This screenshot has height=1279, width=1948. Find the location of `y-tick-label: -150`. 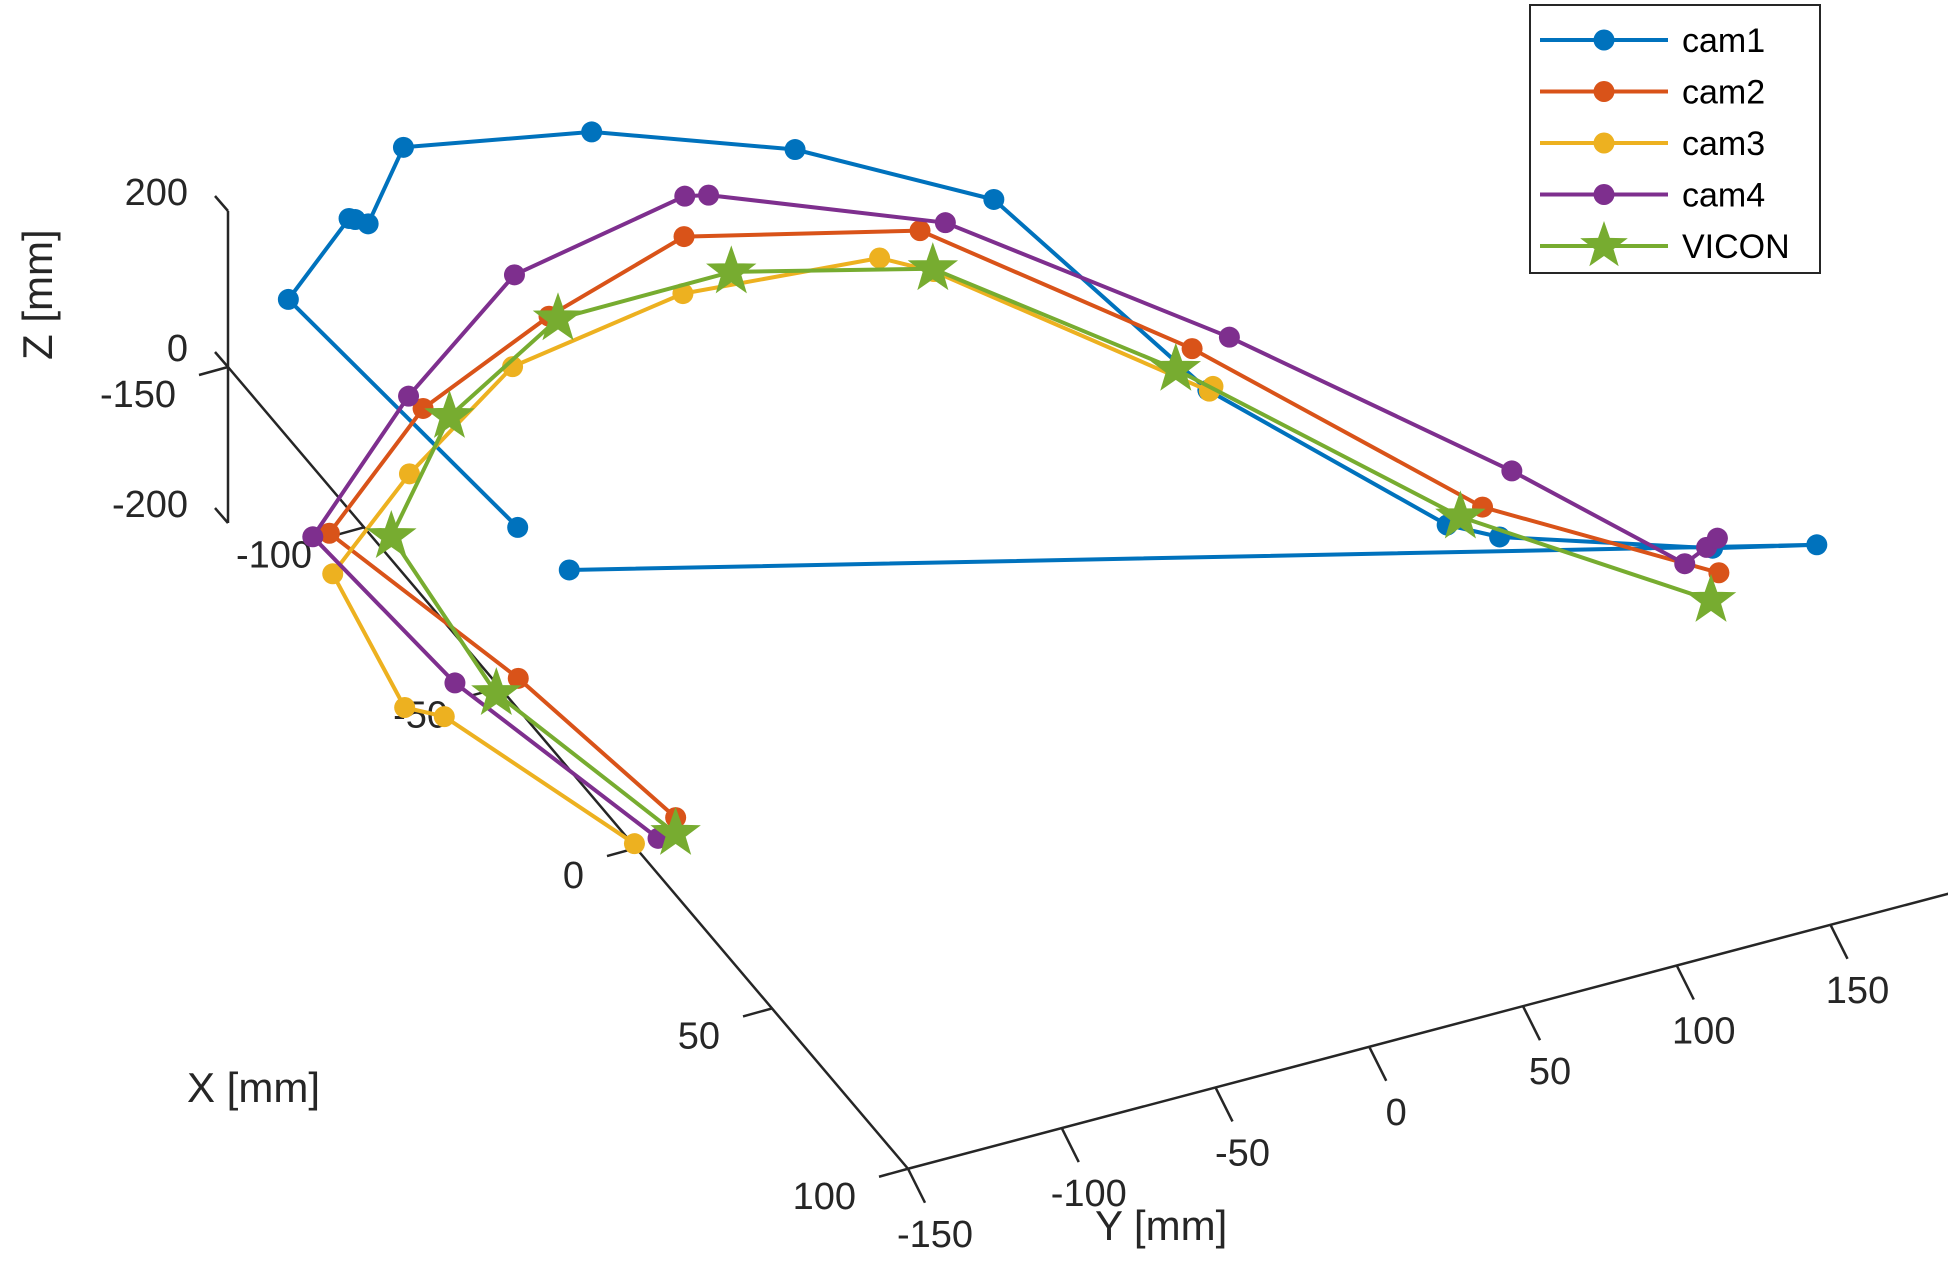

y-tick-label: -150 is located at coordinates (935, 1235).